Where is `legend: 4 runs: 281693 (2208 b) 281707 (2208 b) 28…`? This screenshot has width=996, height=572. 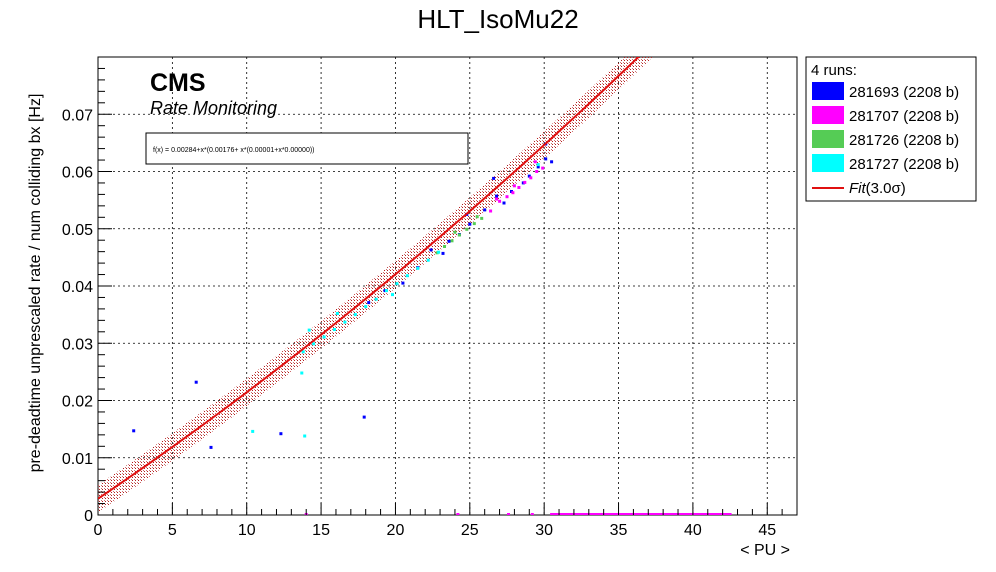
legend: 4 runs: 281693 (2208 b) 281707 (2208 b) 28… is located at coordinates (891, 129).